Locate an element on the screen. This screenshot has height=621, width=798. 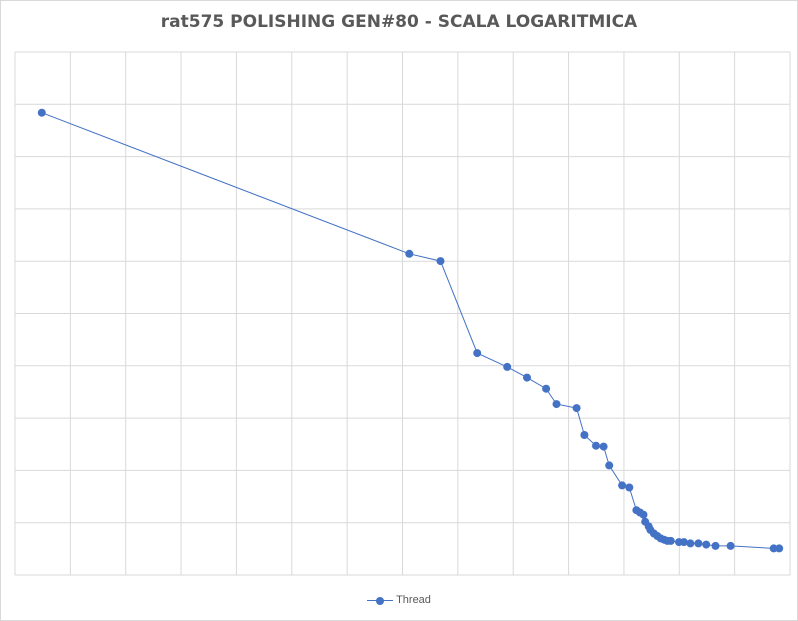
legend: Thread is located at coordinates (399, 600).